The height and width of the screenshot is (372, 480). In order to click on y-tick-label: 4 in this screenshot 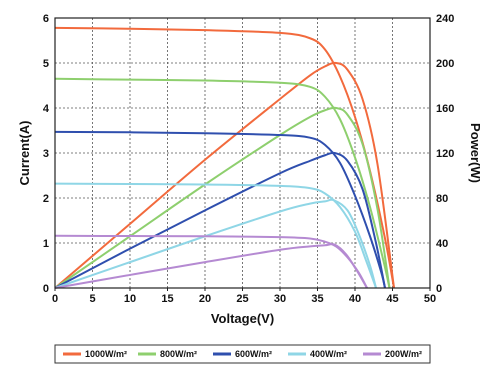, I will do `click(46, 109)`.